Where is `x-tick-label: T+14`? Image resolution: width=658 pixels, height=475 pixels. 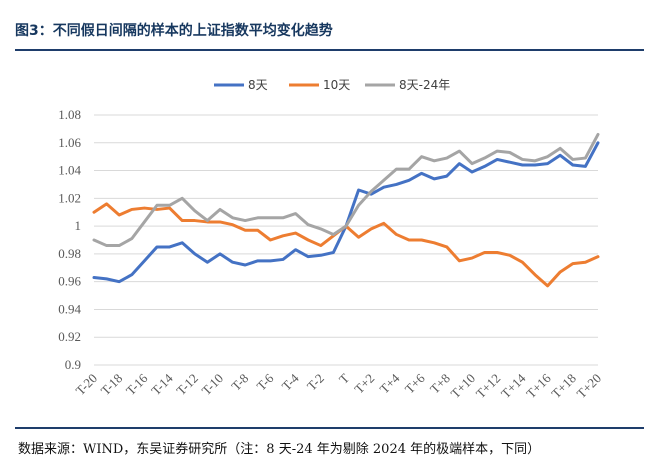
x-tick-label: T+14 is located at coordinates (513, 385).